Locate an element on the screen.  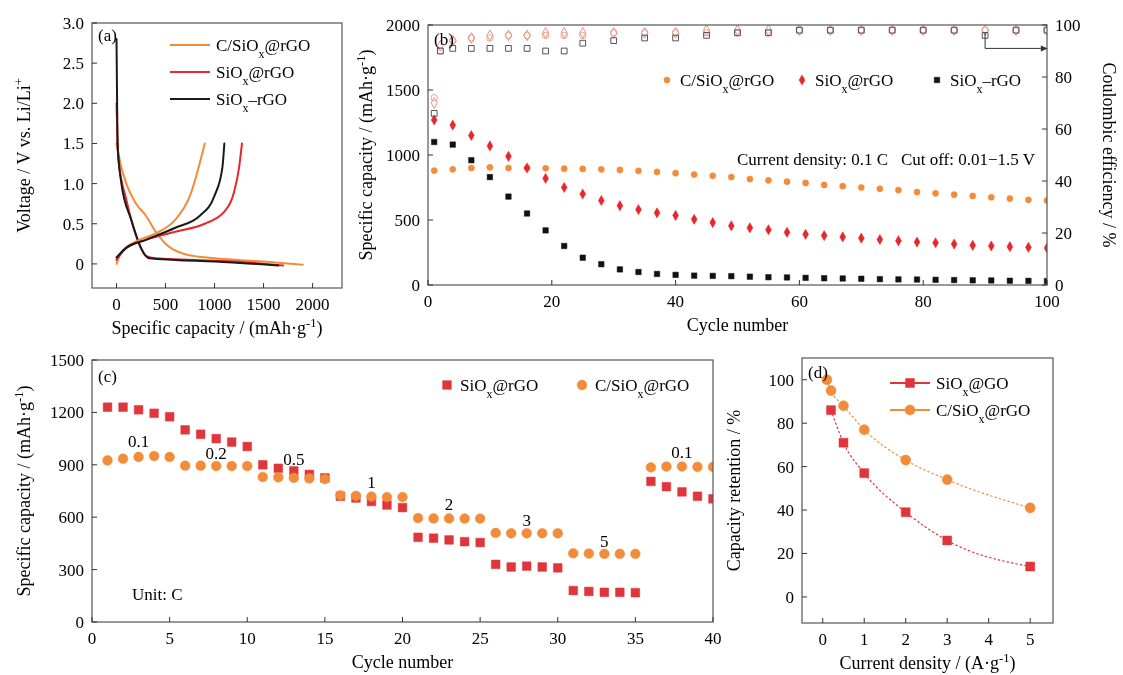
y-tick-label: 2.0 is located at coordinates (73, 104).